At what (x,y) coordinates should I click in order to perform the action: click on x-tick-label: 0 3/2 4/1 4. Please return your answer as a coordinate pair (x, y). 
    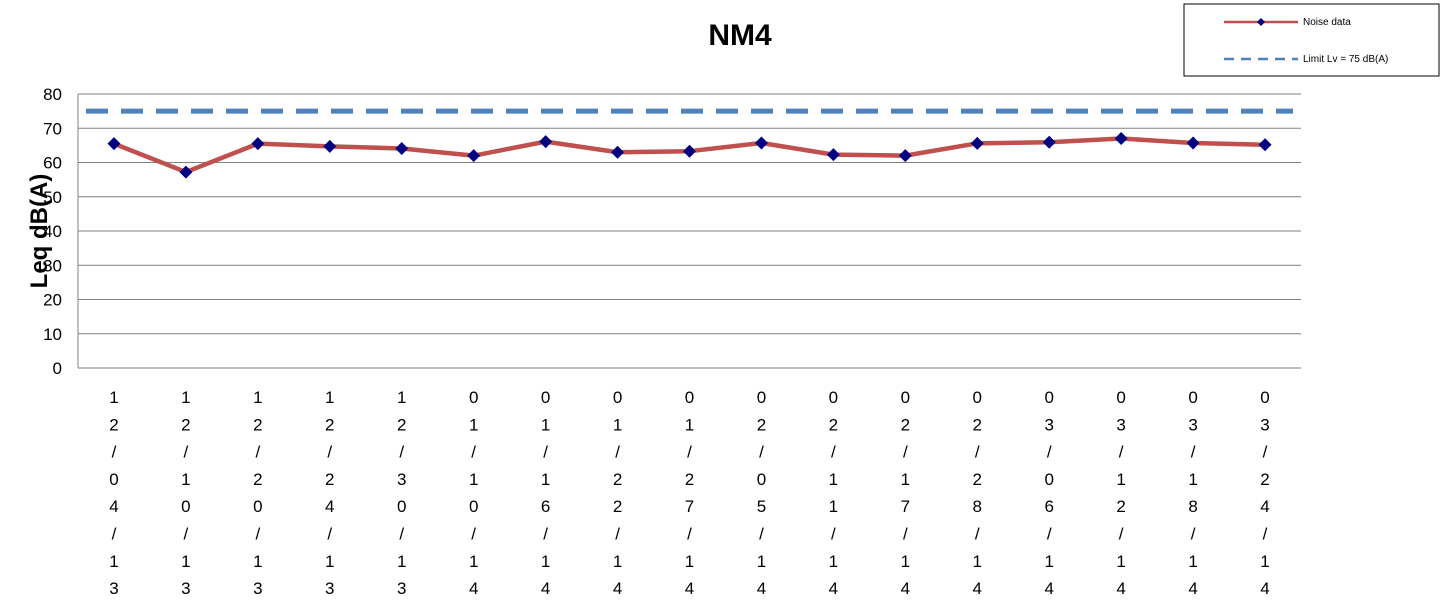
    Looking at the image, I should click on (1264, 493).